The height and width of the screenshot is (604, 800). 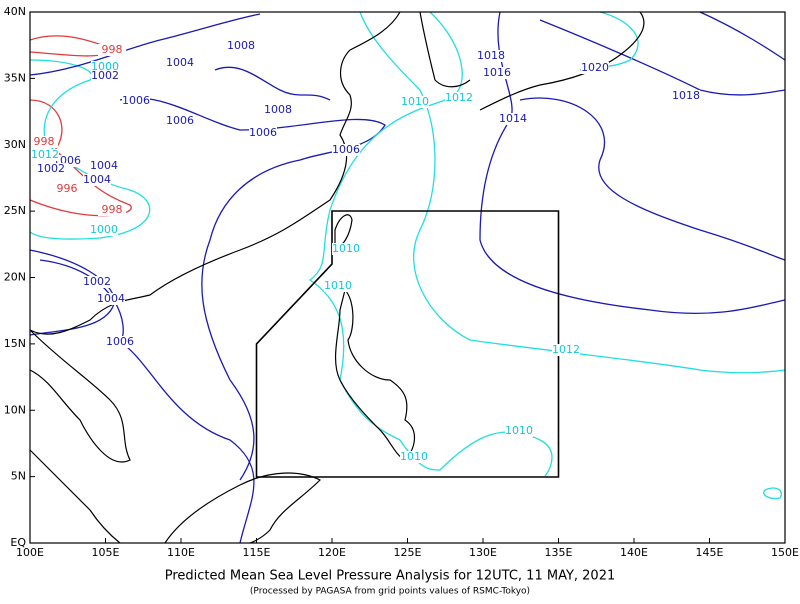 I want to click on lat-tick-label: 10N, so click(x=15, y=409).